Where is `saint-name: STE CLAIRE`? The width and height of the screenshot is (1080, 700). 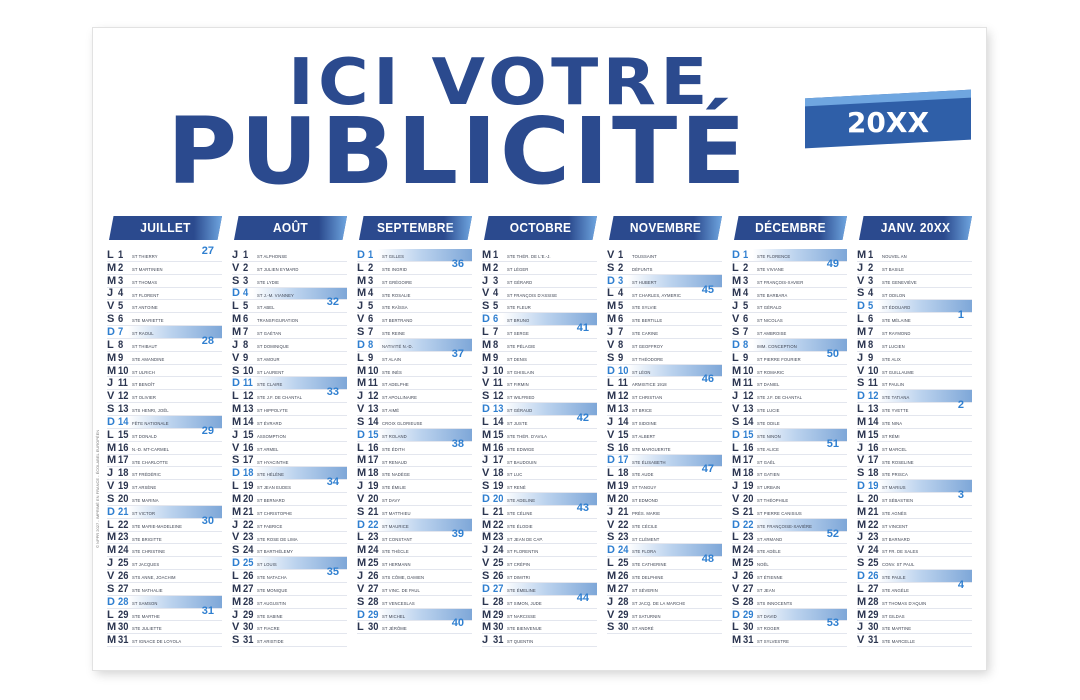
saint-name: STE CLAIRE is located at coordinates (270, 385).